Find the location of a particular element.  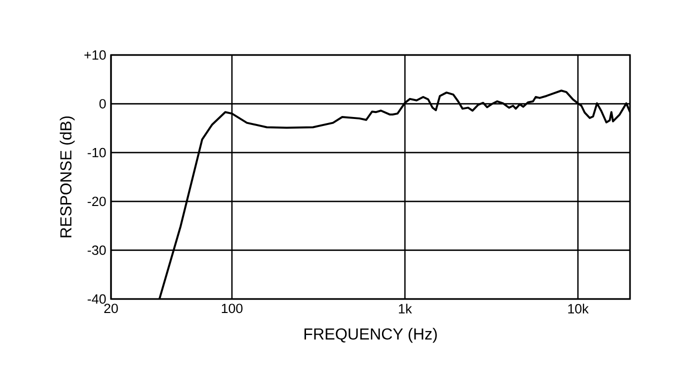

x-tick-label: 100 is located at coordinates (232, 309).